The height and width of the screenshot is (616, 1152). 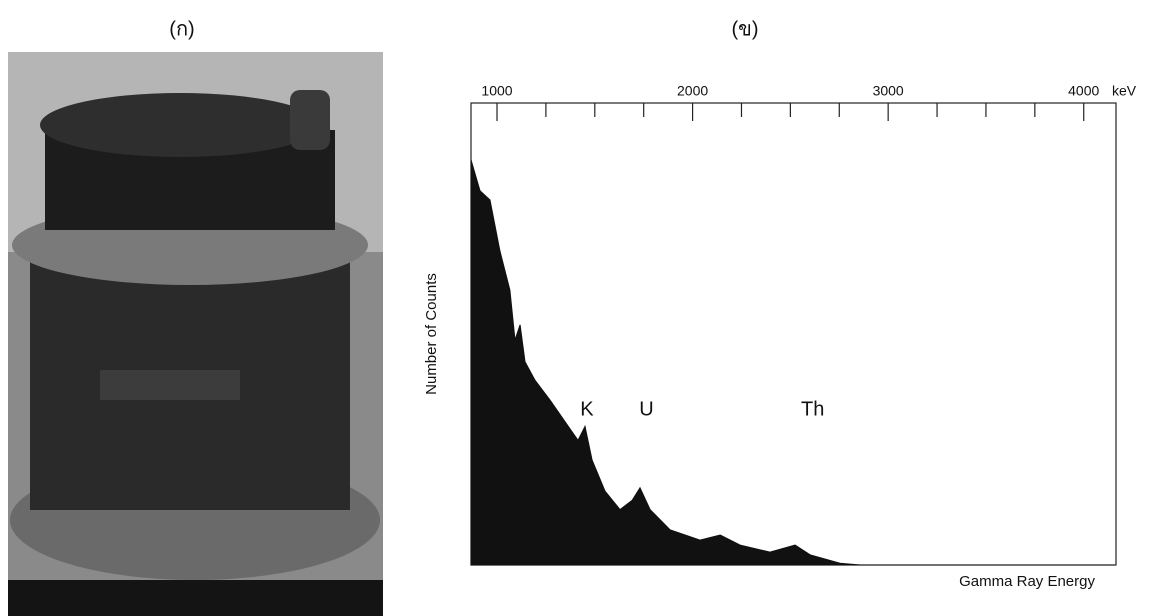 I want to click on peak-label: Th, so click(x=812, y=409).